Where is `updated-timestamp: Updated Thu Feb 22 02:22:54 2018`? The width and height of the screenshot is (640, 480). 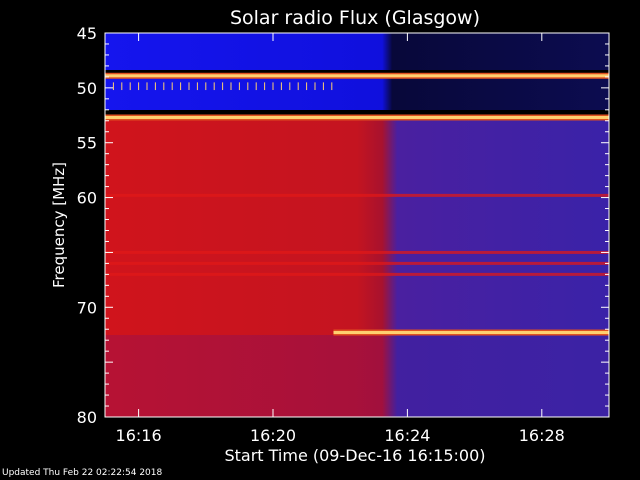 updated-timestamp: Updated Thu Feb 22 02:22:54 2018 is located at coordinates (82, 473).